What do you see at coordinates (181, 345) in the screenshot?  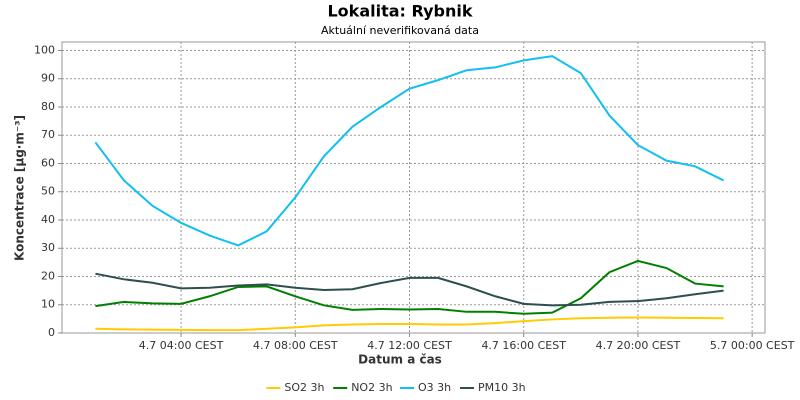 I see `x-tick-label: 4.7 04:00 CEST` at bounding box center [181, 345].